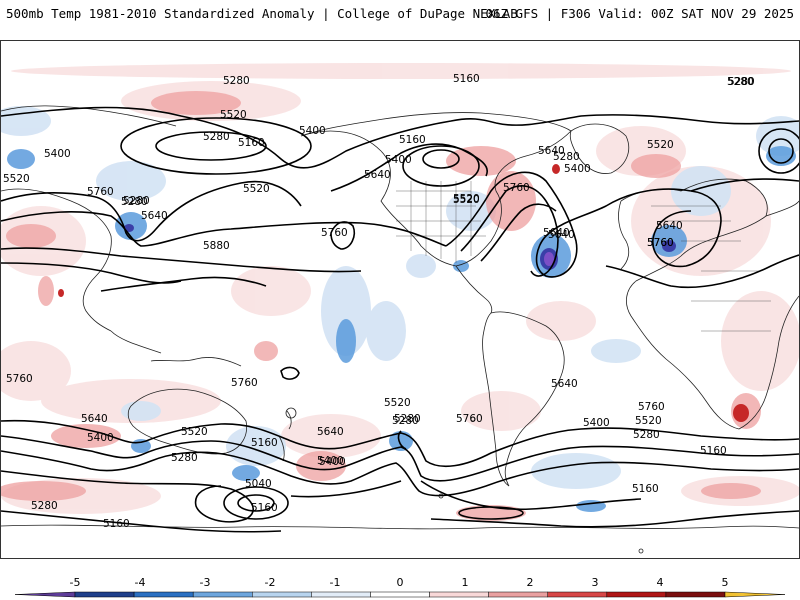  Describe the element at coordinates (258, 484) in the screenshot. I see `contour-label: 5040` at that location.